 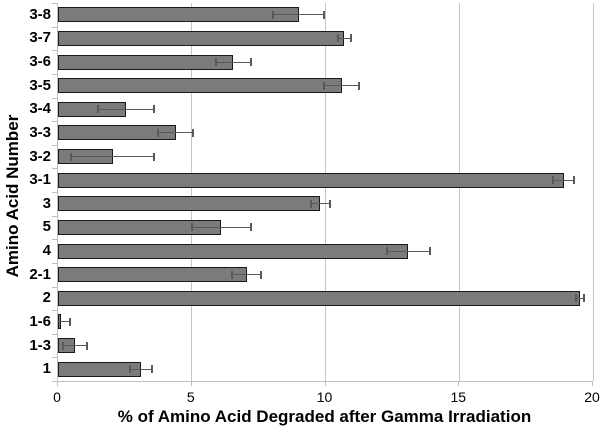 I want to click on y-category-label: 1-6, so click(x=40, y=321).